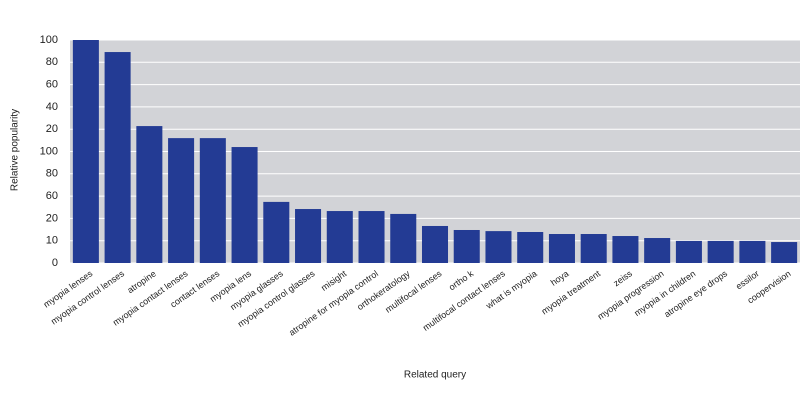  What do you see at coordinates (52, 241) in the screenshot?
I see `y-tick-label: 10` at bounding box center [52, 241].